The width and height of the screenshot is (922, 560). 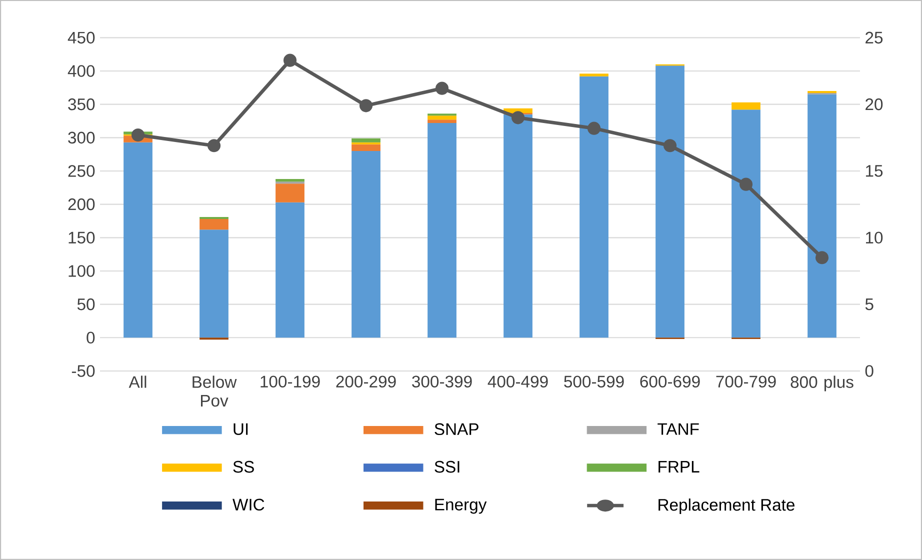 What do you see at coordinates (874, 104) in the screenshot?
I see `y2-tick-label: 20` at bounding box center [874, 104].